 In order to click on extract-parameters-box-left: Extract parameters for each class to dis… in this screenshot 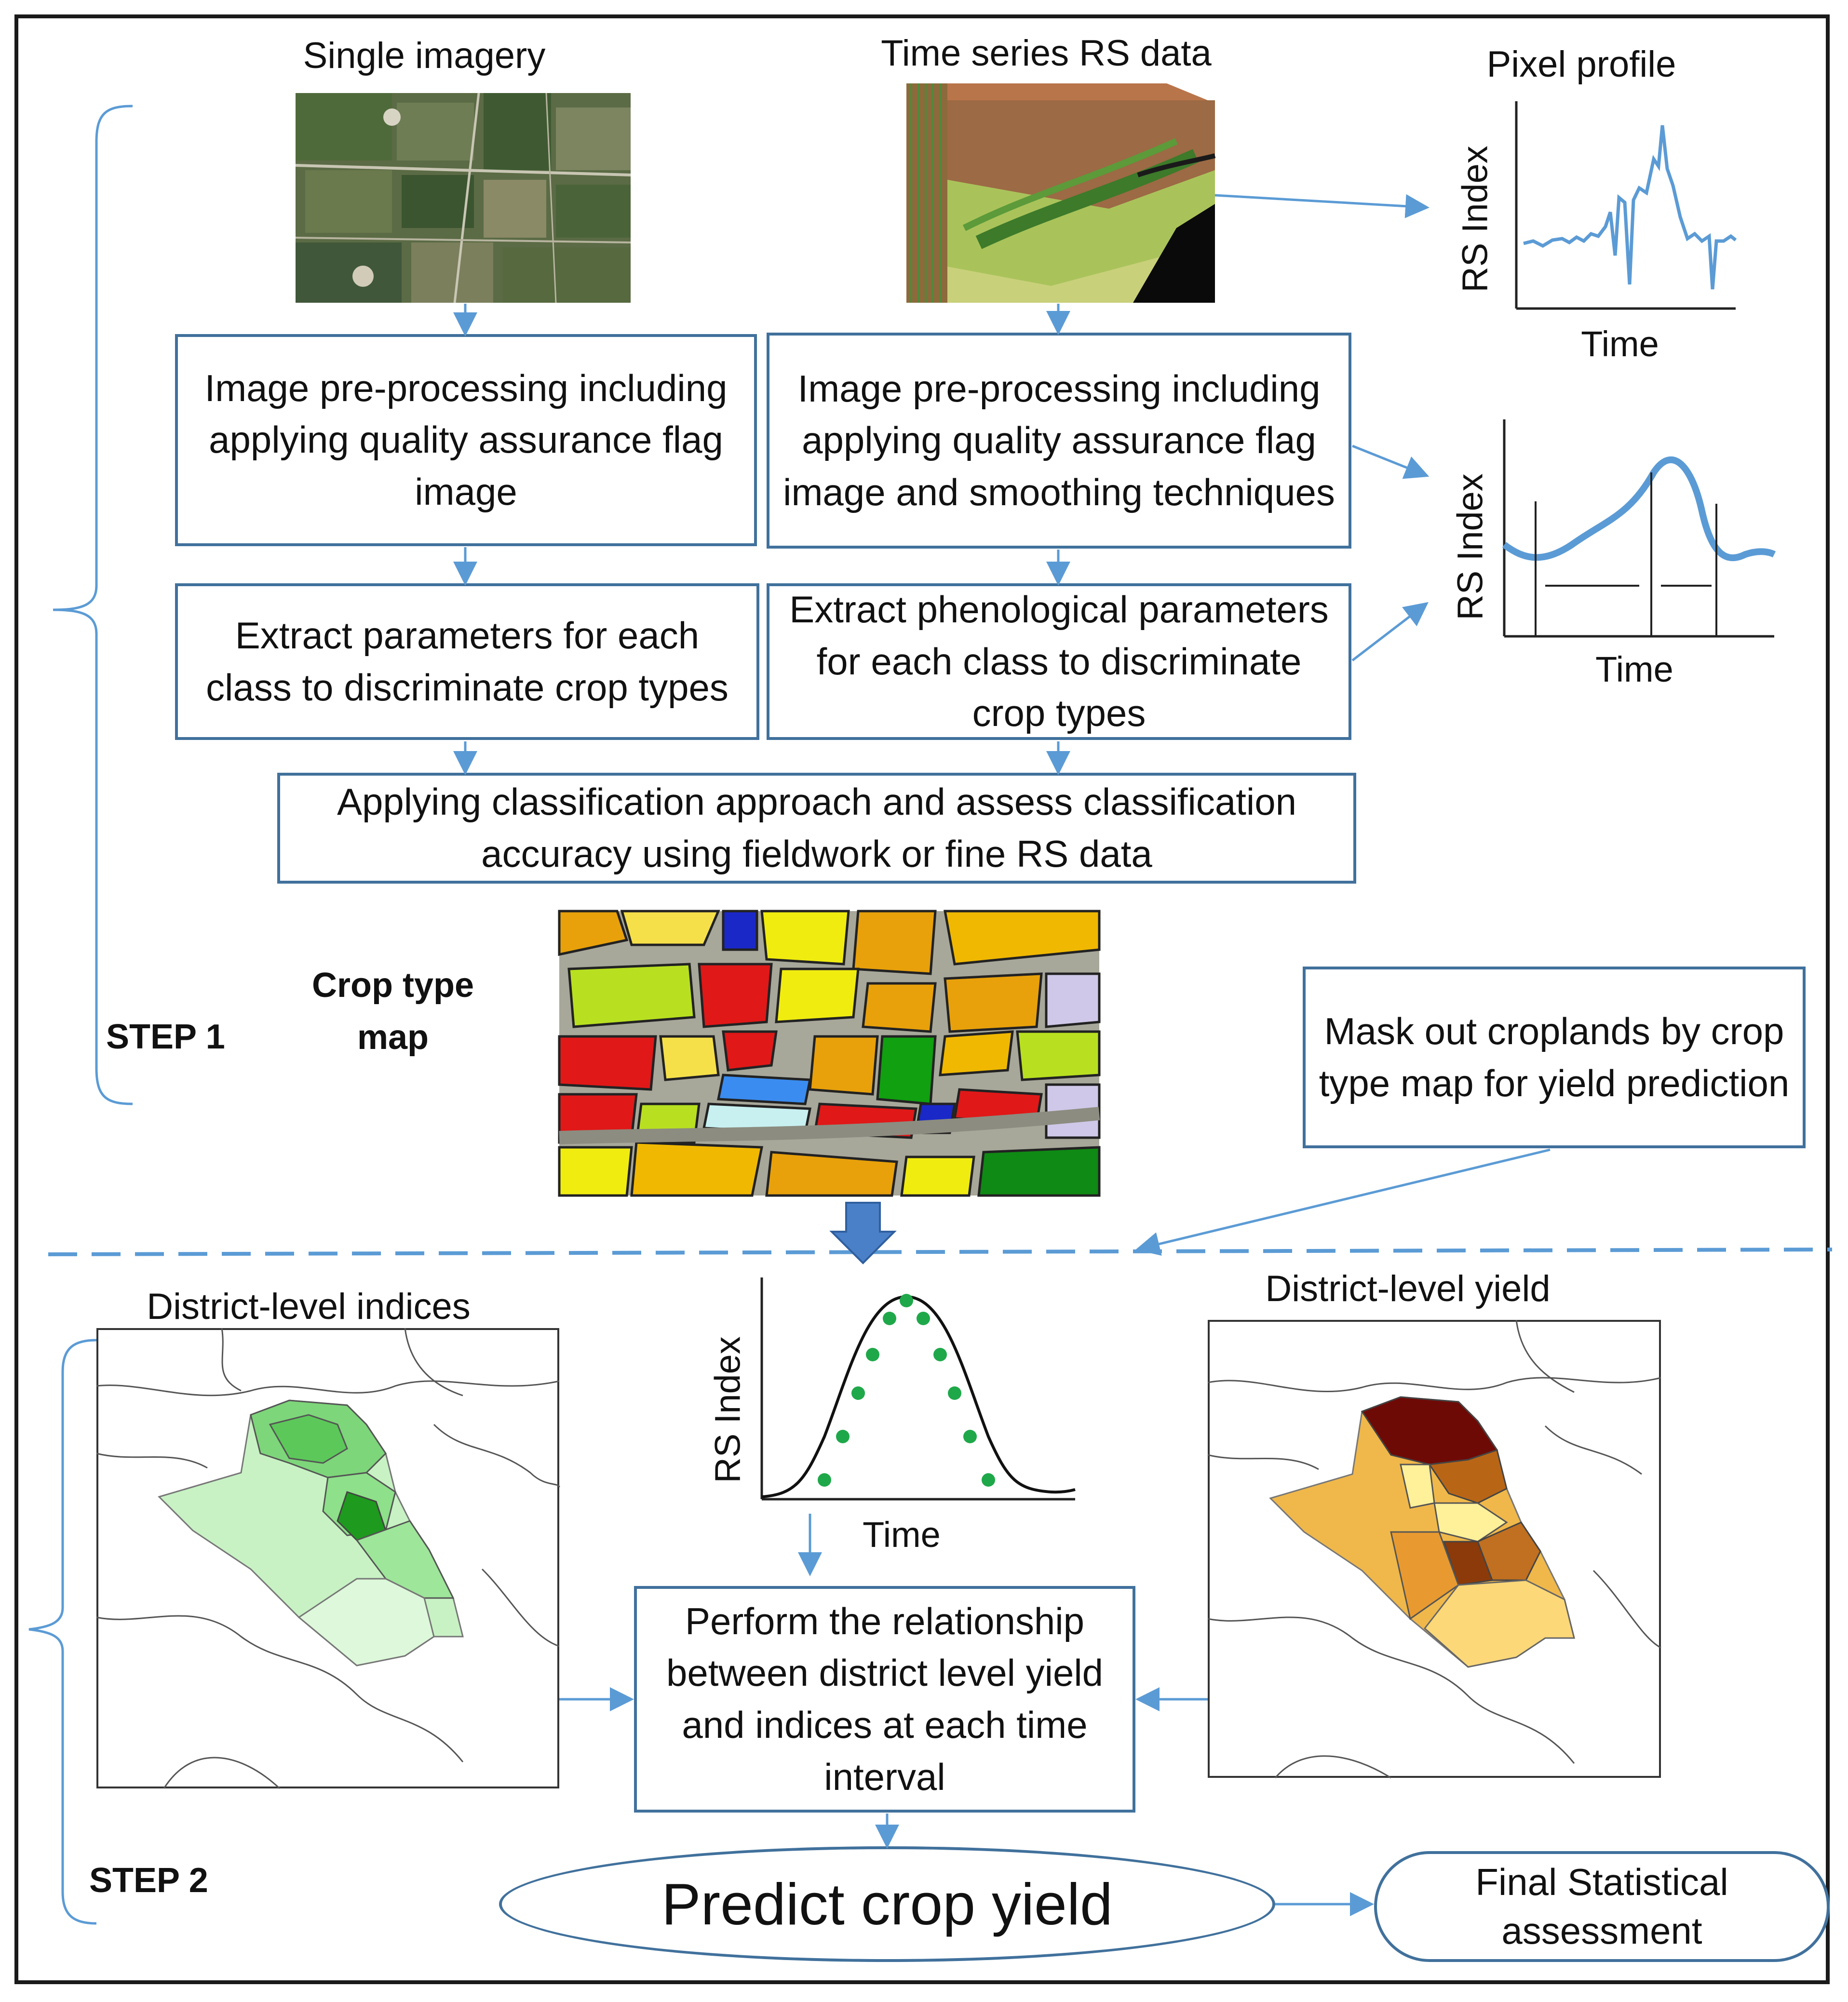, I will do `click(467, 661)`.